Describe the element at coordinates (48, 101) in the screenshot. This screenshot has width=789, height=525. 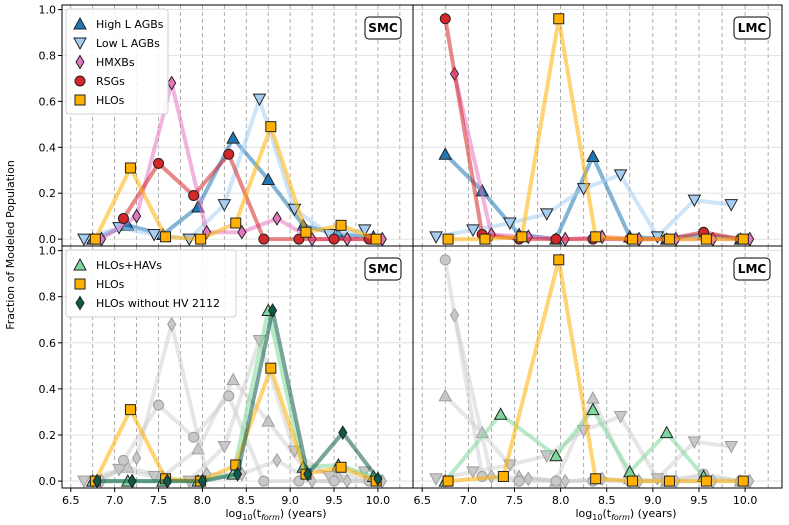
I see `y-tick-label: 0.6` at that location.